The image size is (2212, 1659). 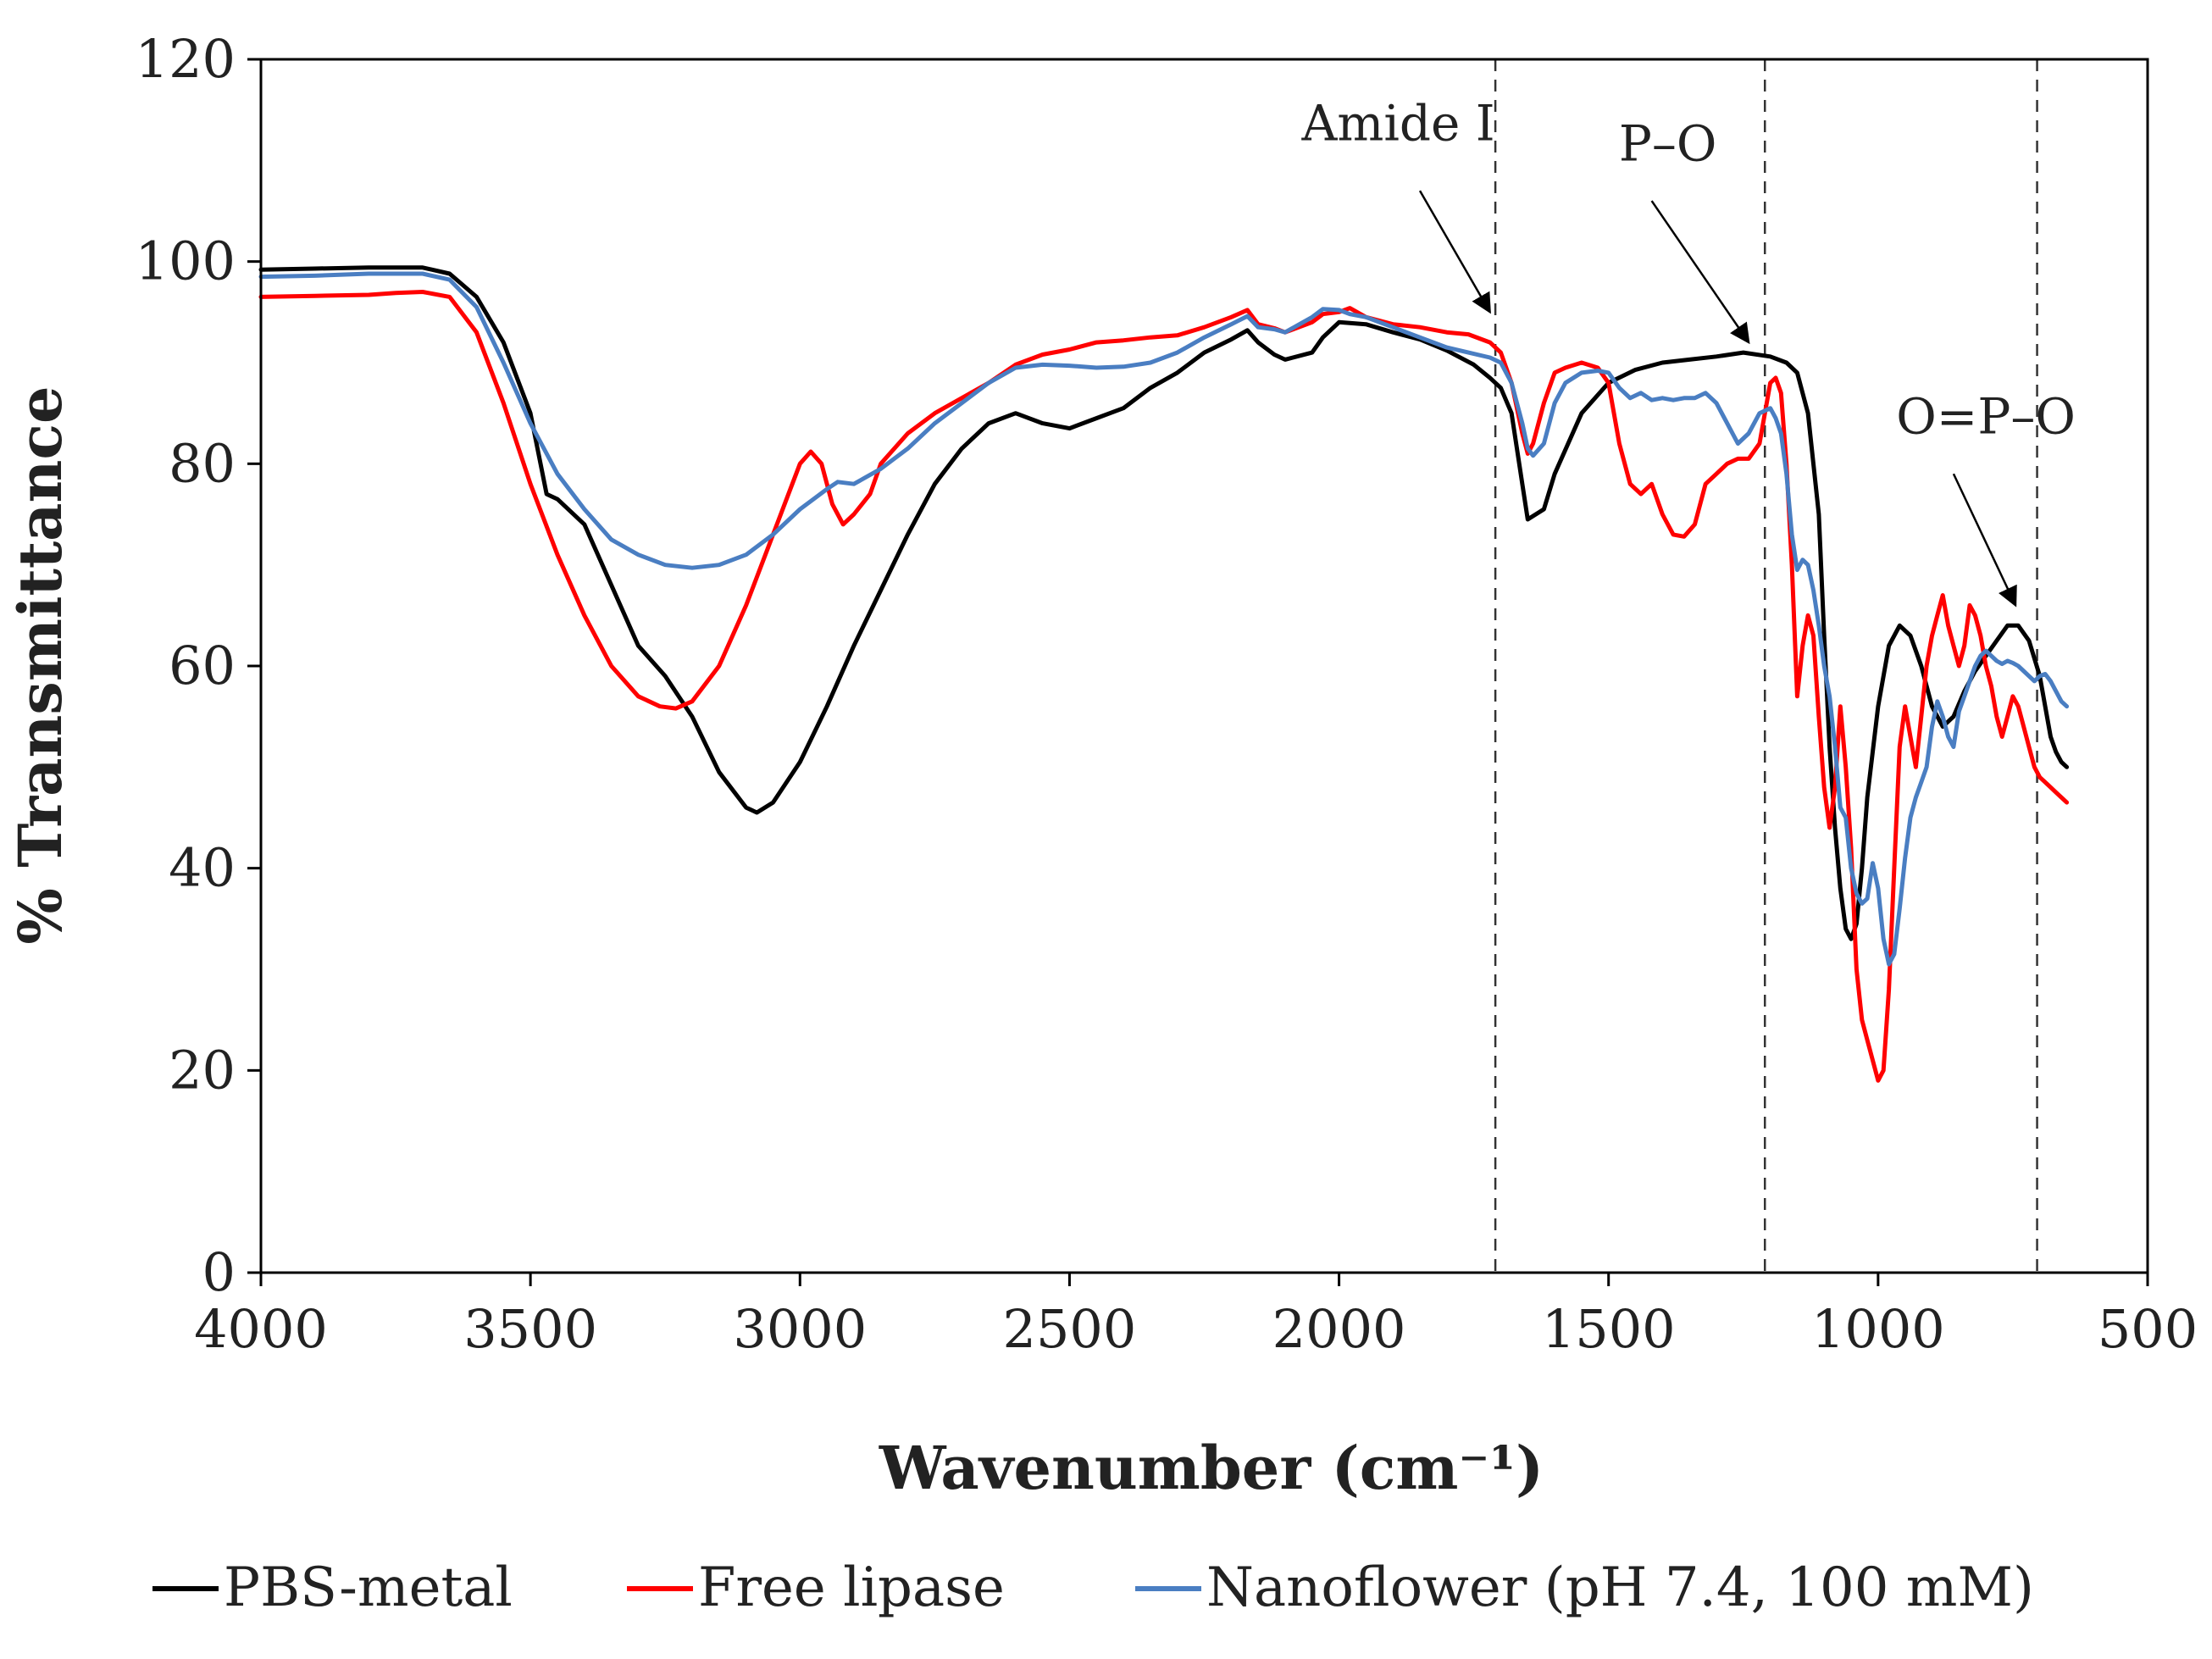 I want to click on x-axis-title: Wavenumber (cm⁻¹), so click(x=1212, y=1468).